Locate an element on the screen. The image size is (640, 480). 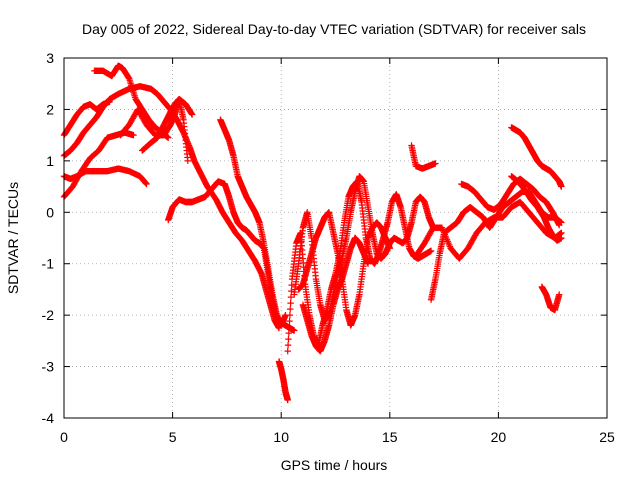
y-tick-label: 1 is located at coordinates (50, 161).